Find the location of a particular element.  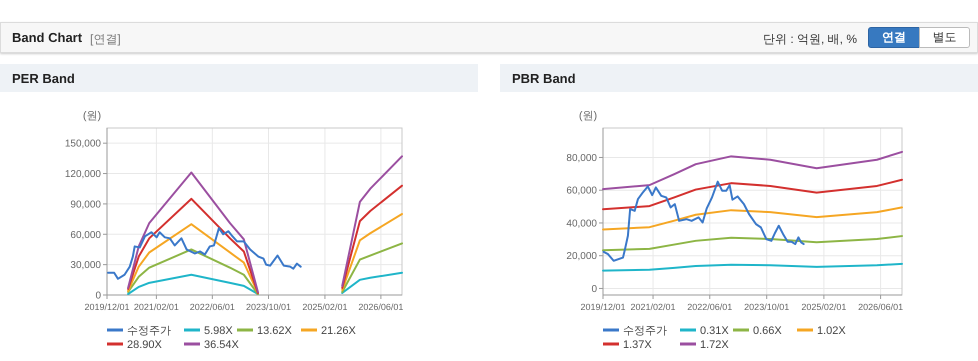

chart-title: PER Band is located at coordinates (43, 78).